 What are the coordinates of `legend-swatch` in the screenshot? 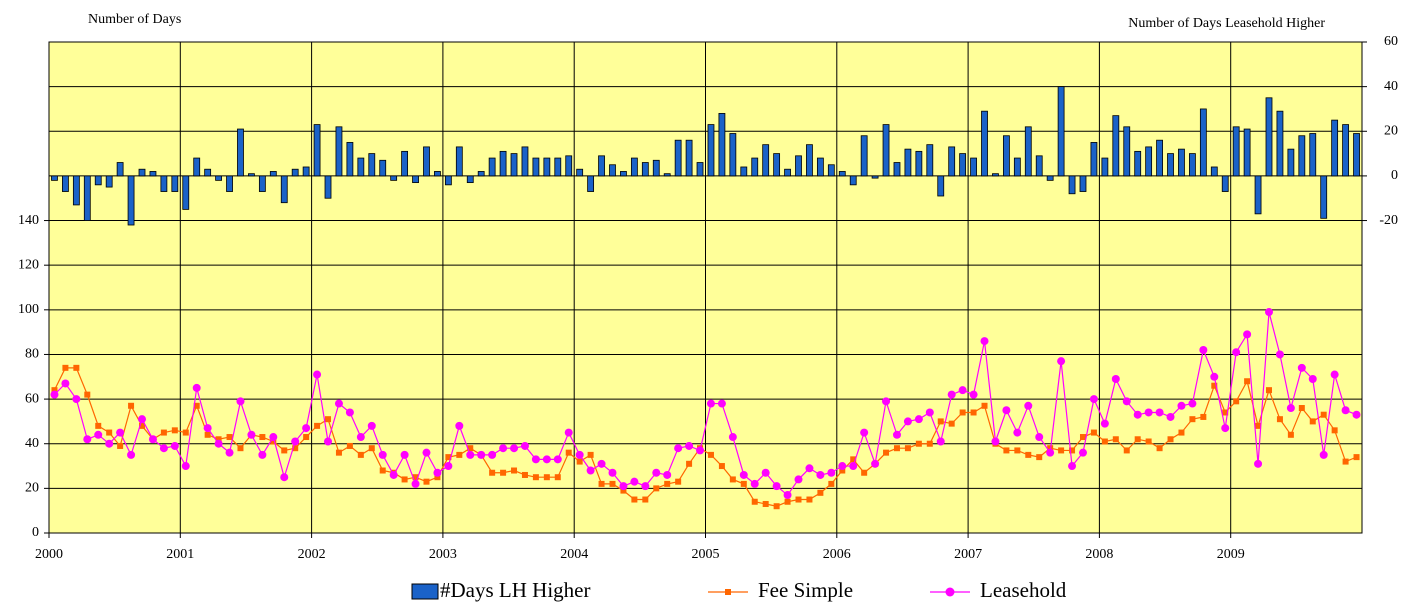 It's located at (425, 591).